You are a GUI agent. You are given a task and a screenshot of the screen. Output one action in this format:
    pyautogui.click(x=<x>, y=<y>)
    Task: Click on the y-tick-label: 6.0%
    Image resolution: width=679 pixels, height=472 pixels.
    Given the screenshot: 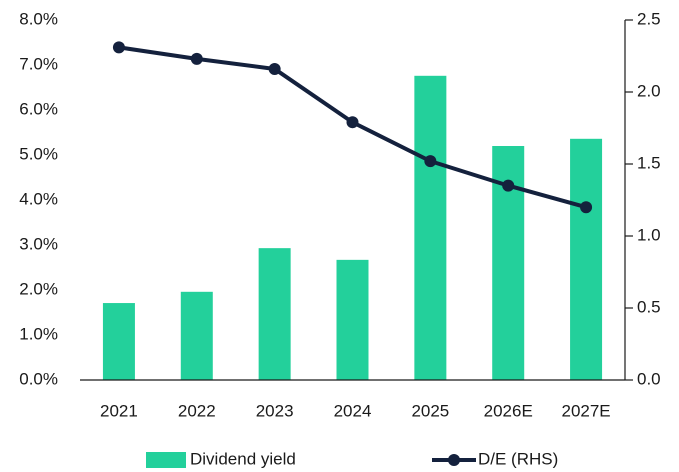 What is the action you would take?
    pyautogui.click(x=38, y=108)
    